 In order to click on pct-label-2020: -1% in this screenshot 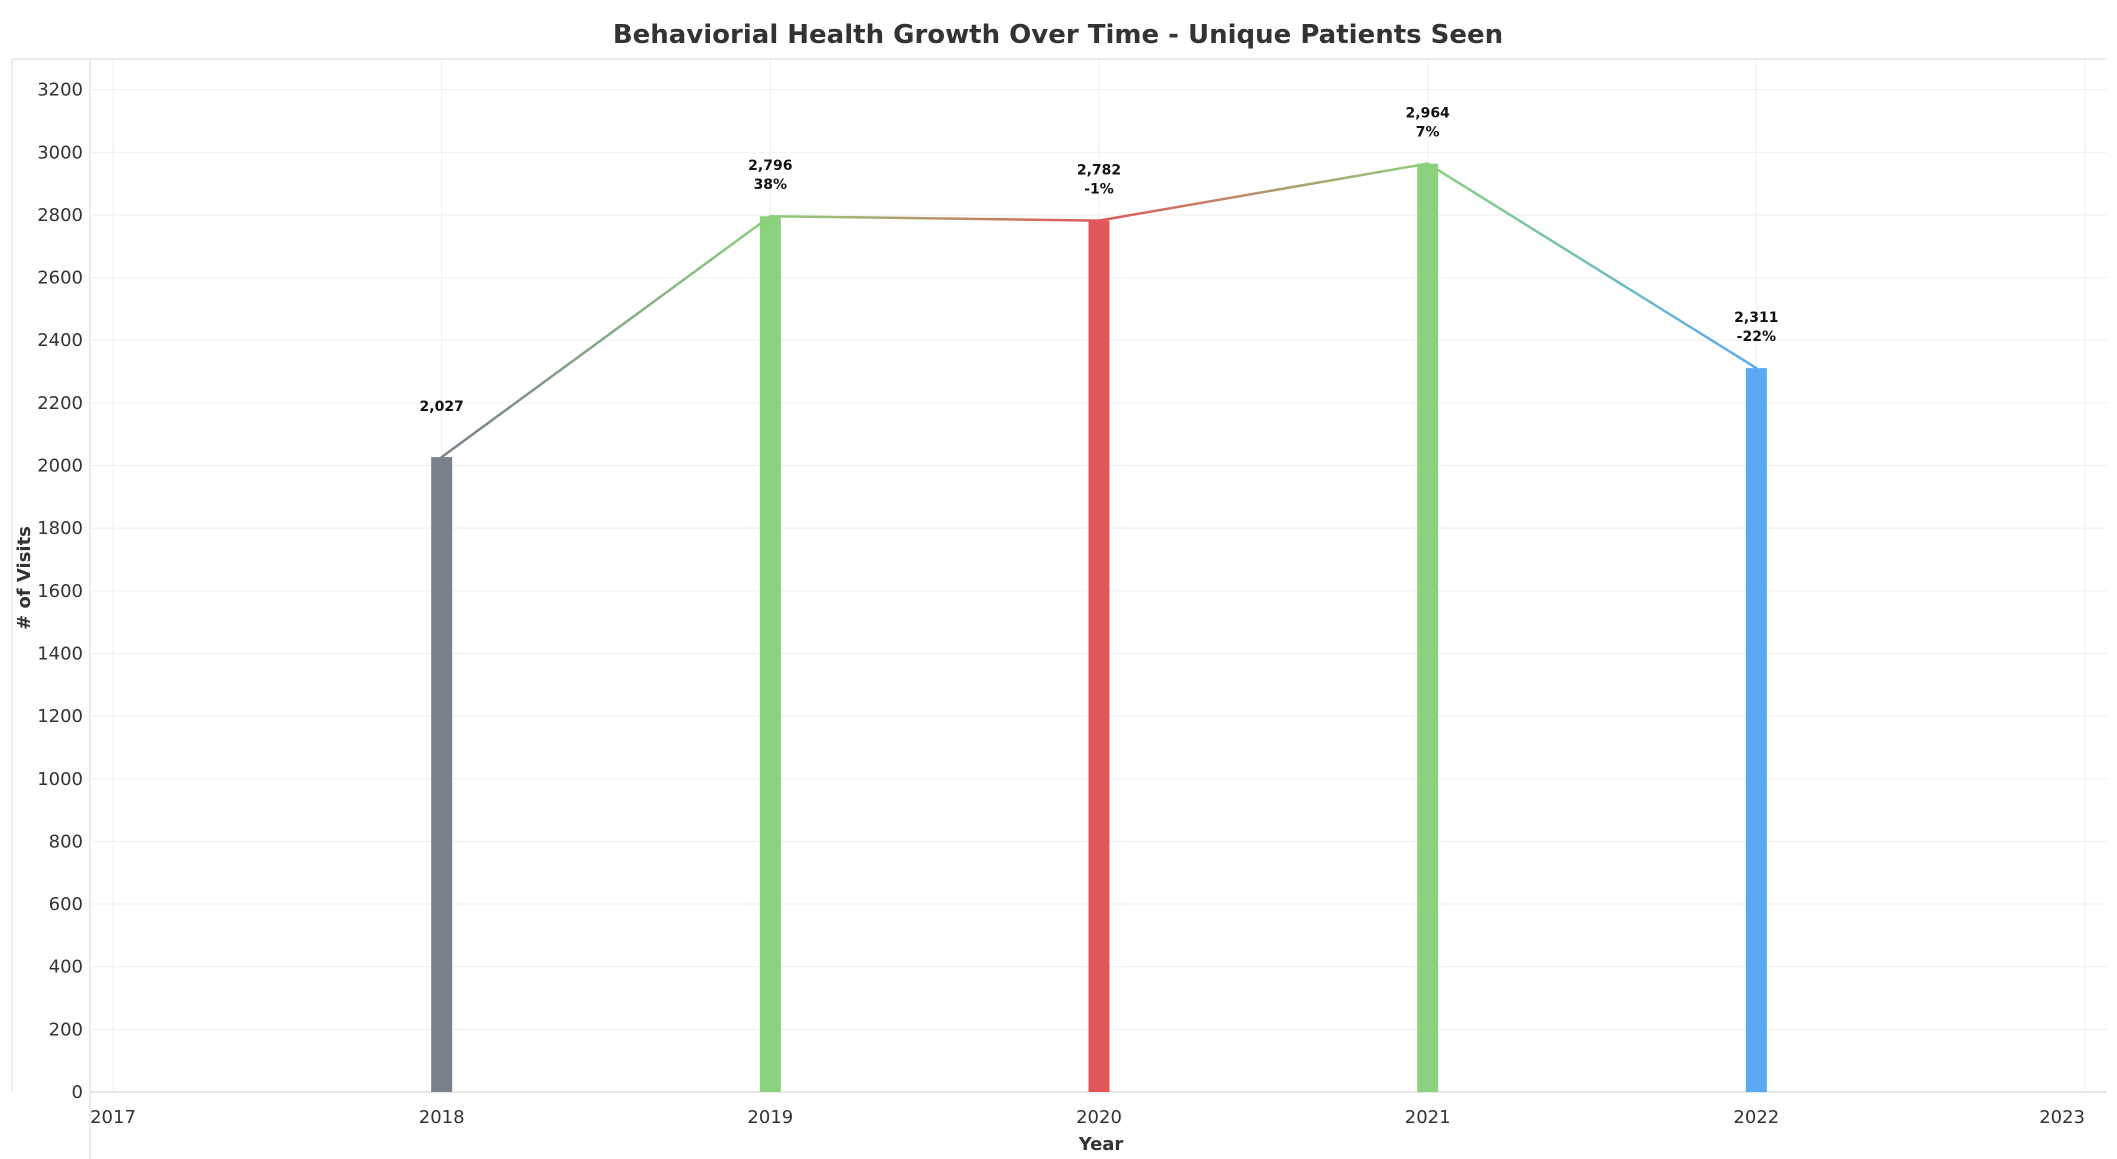, I will do `click(1099, 190)`.